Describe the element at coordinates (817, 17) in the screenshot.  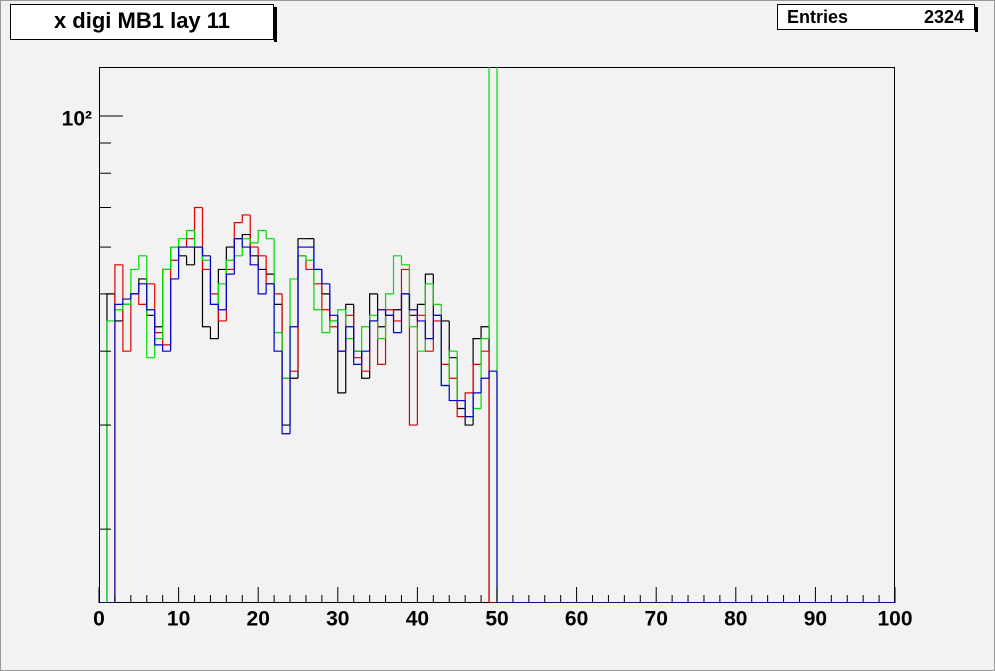
I see `stats-label: Entries` at that location.